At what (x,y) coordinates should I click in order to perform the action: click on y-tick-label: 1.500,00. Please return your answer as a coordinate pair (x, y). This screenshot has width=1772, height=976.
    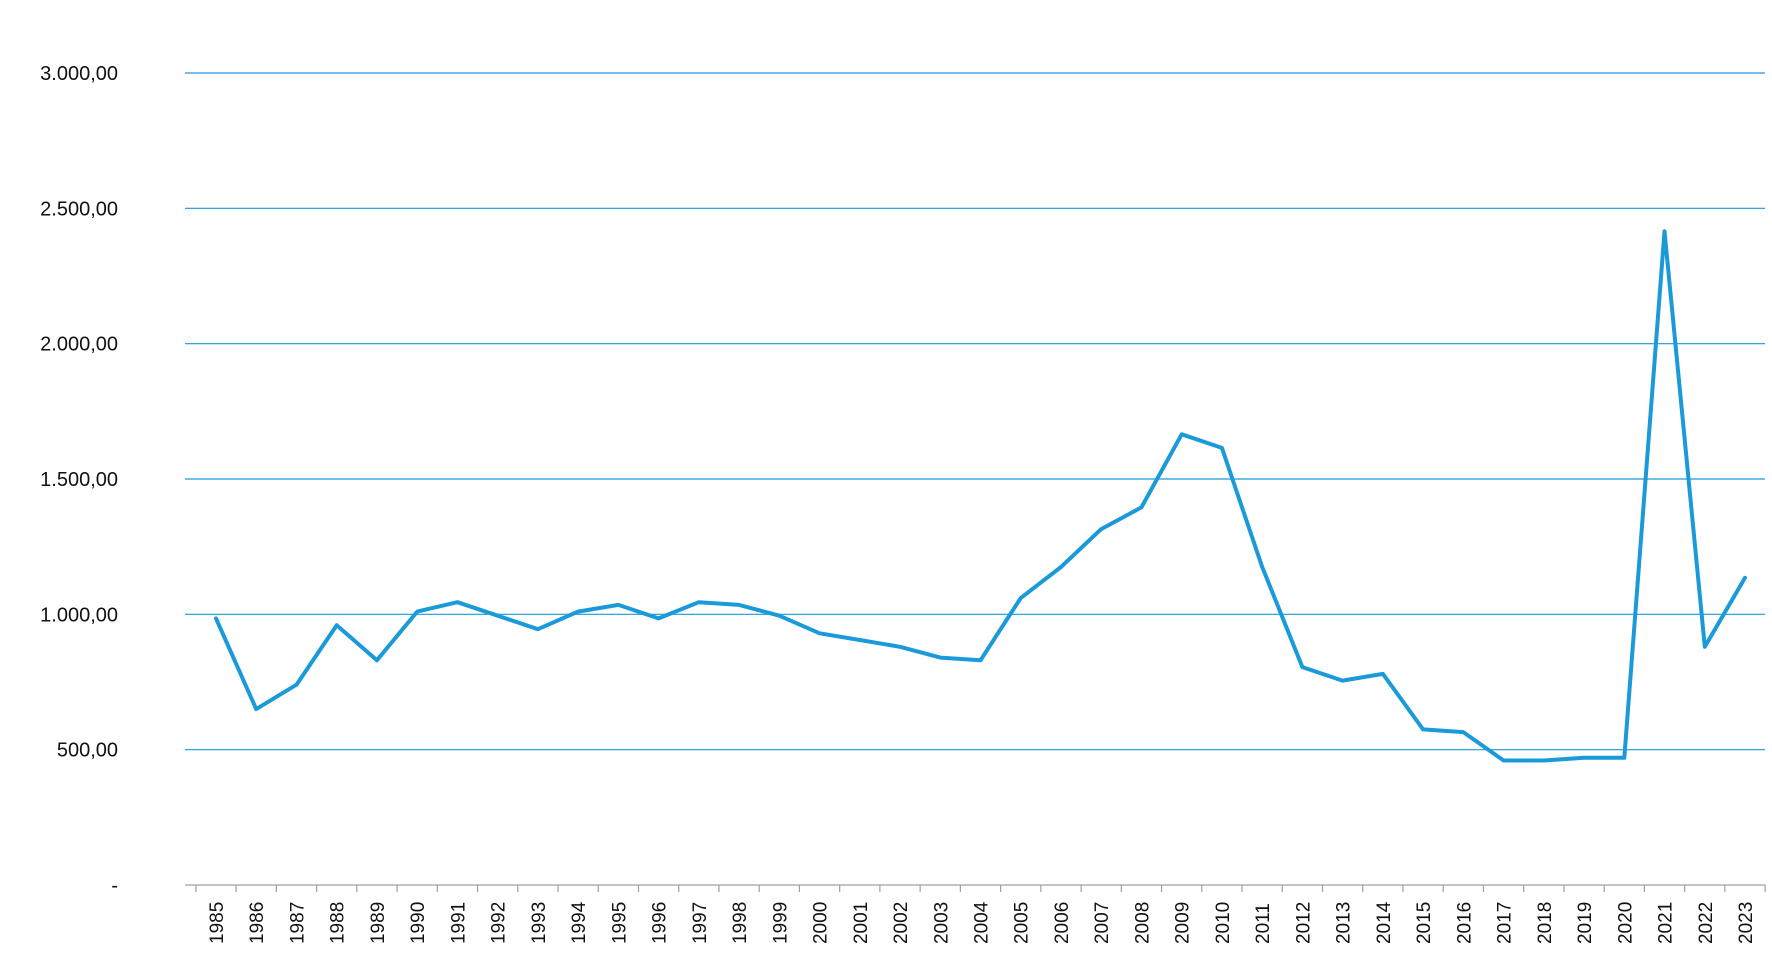
    Looking at the image, I should click on (79, 480).